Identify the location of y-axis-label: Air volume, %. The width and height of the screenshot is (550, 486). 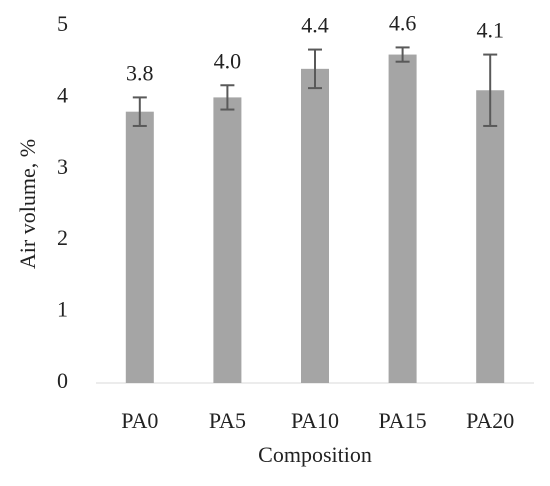
(27, 204).